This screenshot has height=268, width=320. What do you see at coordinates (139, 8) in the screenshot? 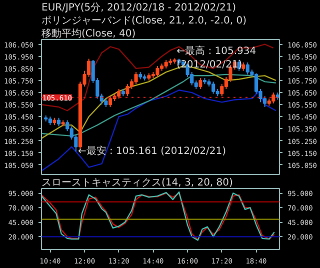
I see `chart-title: EUR/JPY(5分, 2012/02/18 - 2012/02/21)` at bounding box center [139, 8].